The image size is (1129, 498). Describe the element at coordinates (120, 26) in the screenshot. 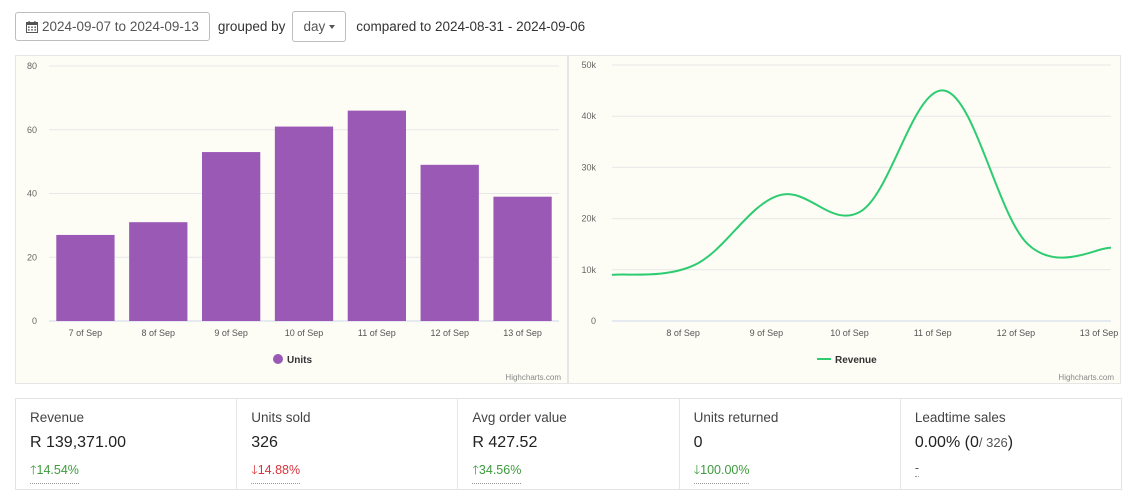

I see `date-range-label: 2024-09-07 to 2024-09-13` at that location.